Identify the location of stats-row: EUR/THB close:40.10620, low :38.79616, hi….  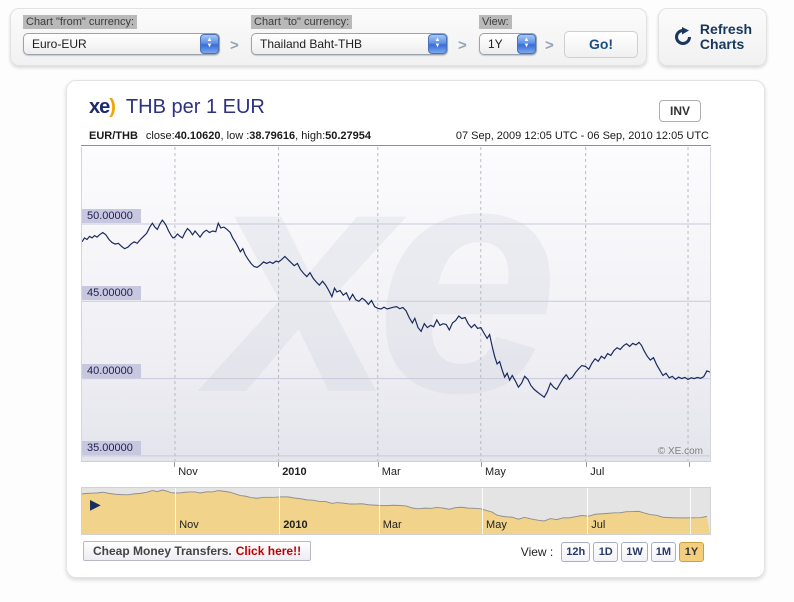
(396, 137).